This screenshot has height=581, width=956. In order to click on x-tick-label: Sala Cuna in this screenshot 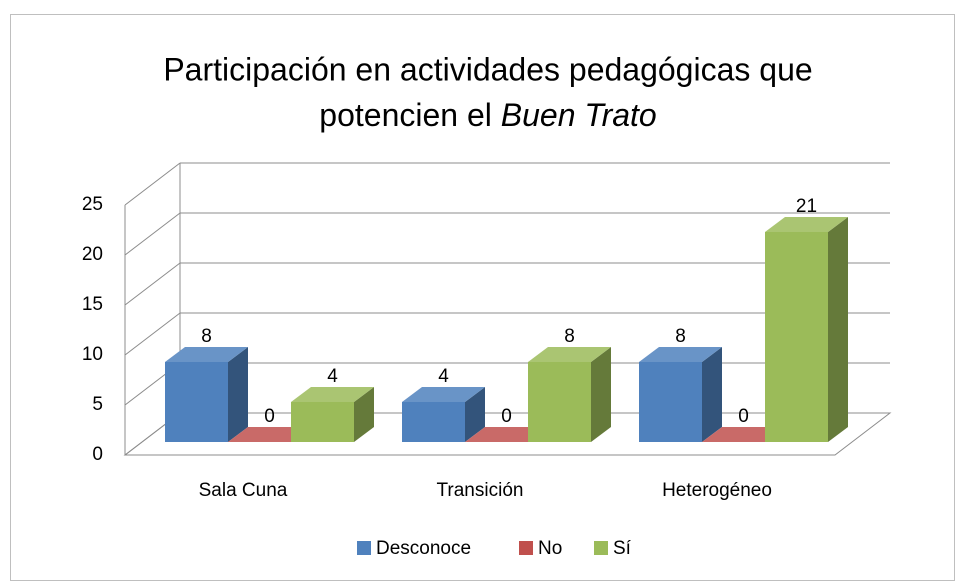, I will do `click(243, 490)`.